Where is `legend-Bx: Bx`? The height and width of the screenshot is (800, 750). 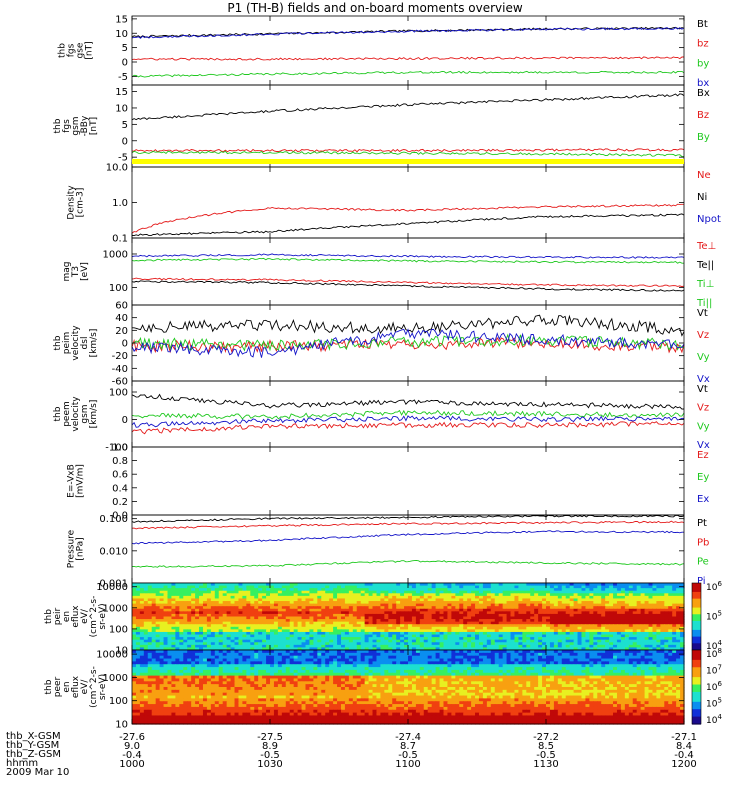 legend-Bx: Bx is located at coordinates (703, 93).